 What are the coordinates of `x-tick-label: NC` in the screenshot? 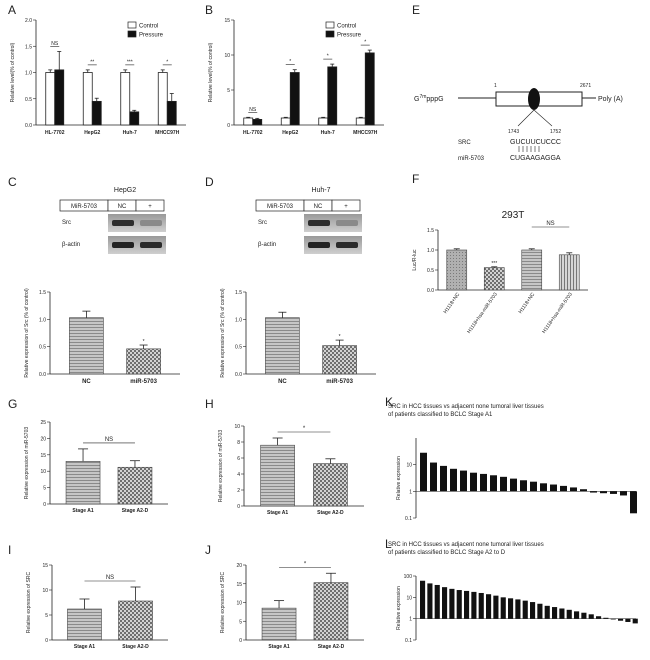 It's located at (86, 382).